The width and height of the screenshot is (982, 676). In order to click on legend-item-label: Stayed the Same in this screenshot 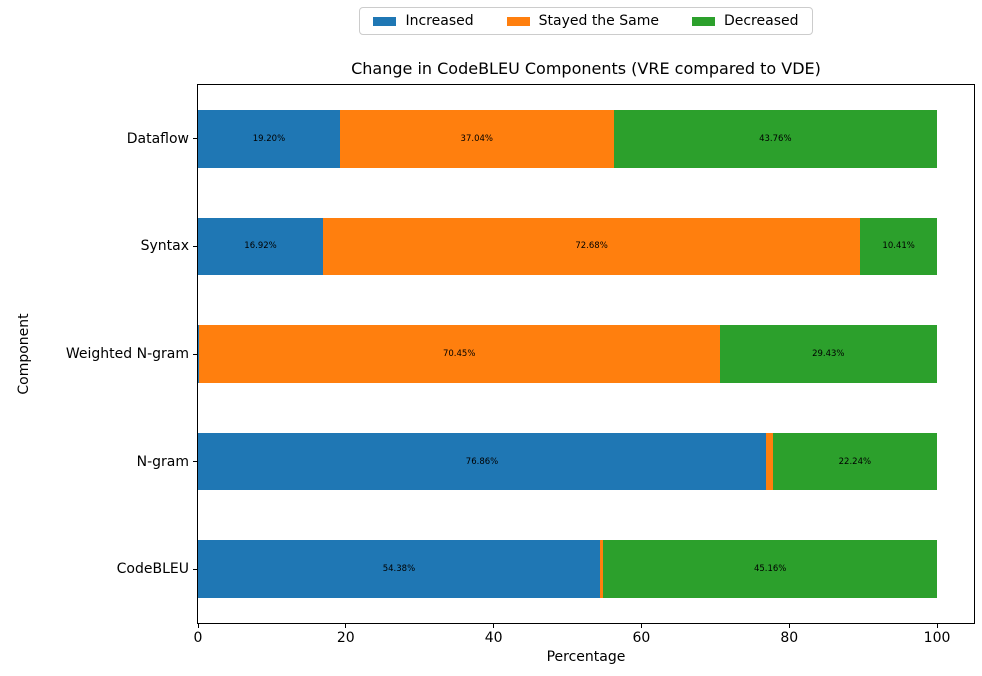, I will do `click(598, 21)`.